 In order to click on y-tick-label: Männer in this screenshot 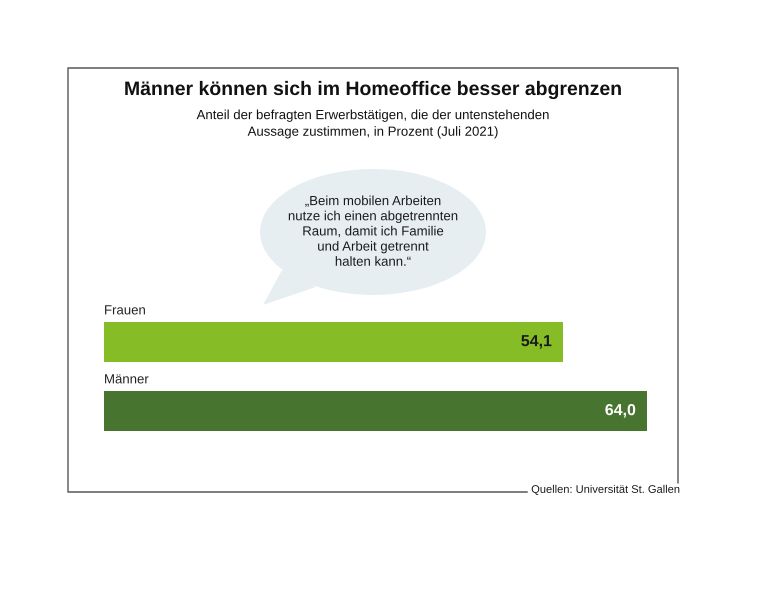, I will do `click(127, 379)`.